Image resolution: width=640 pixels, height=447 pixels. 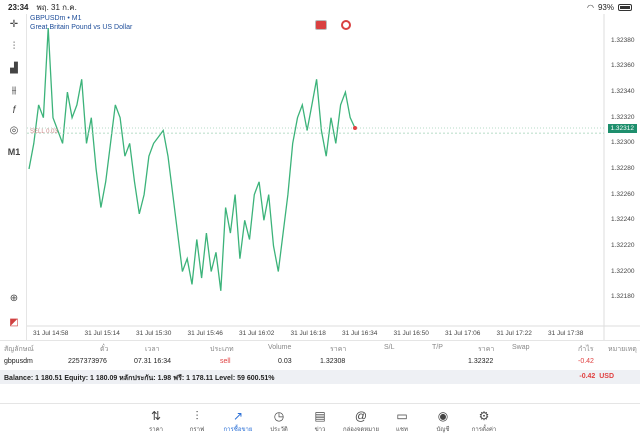 I want to click on header-profit: กำไร, so click(x=586, y=349).